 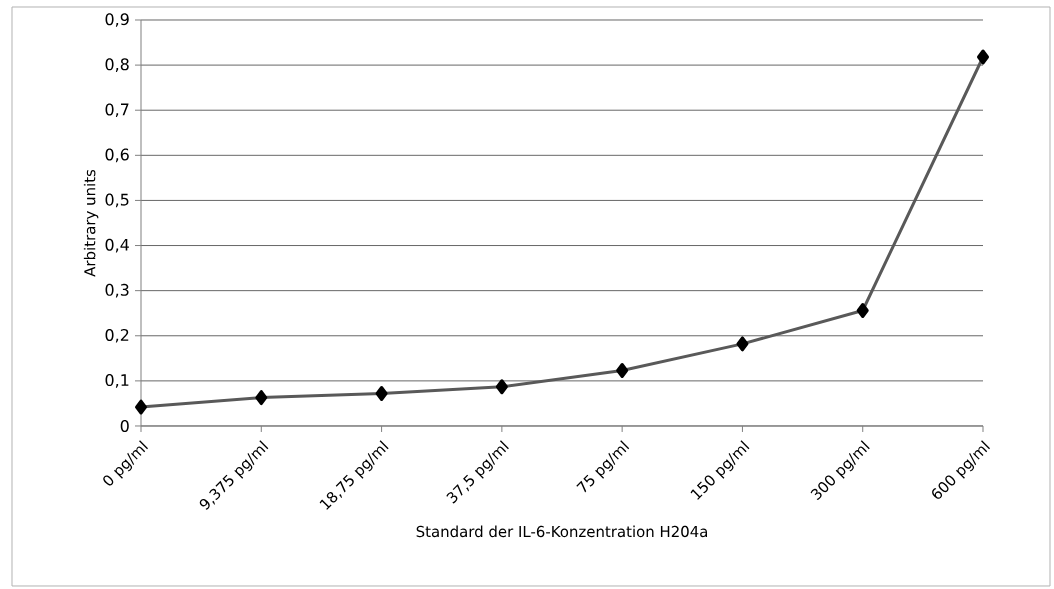 I want to click on y-axis-title: Arbitrary units, so click(x=91, y=223).